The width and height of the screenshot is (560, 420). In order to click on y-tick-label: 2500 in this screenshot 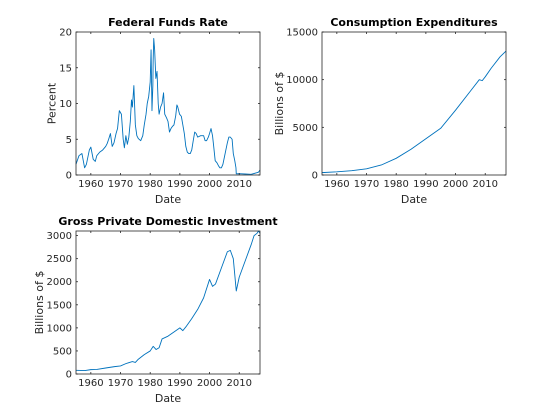, I will do `click(59, 259)`.